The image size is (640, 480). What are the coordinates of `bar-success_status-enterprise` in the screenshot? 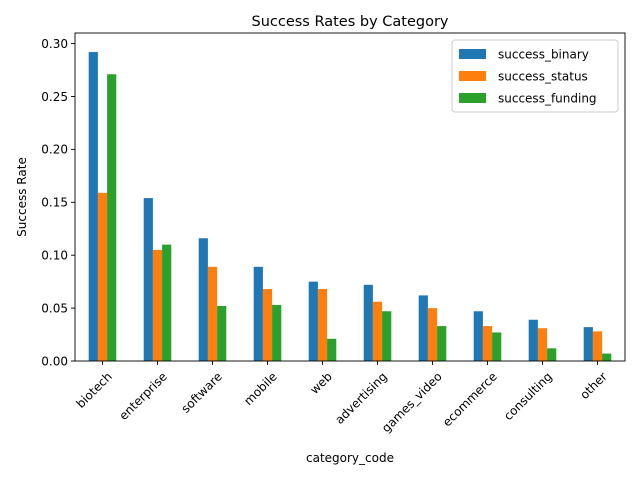 It's located at (157, 305).